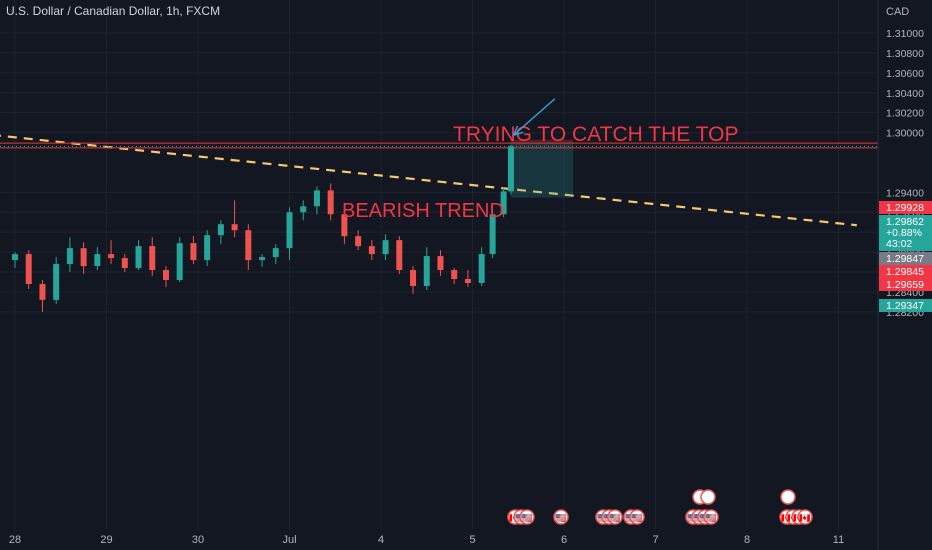 The width and height of the screenshot is (932, 550). Describe the element at coordinates (905, 74) in the screenshot. I see `y-tick-label: 1.30600` at that location.